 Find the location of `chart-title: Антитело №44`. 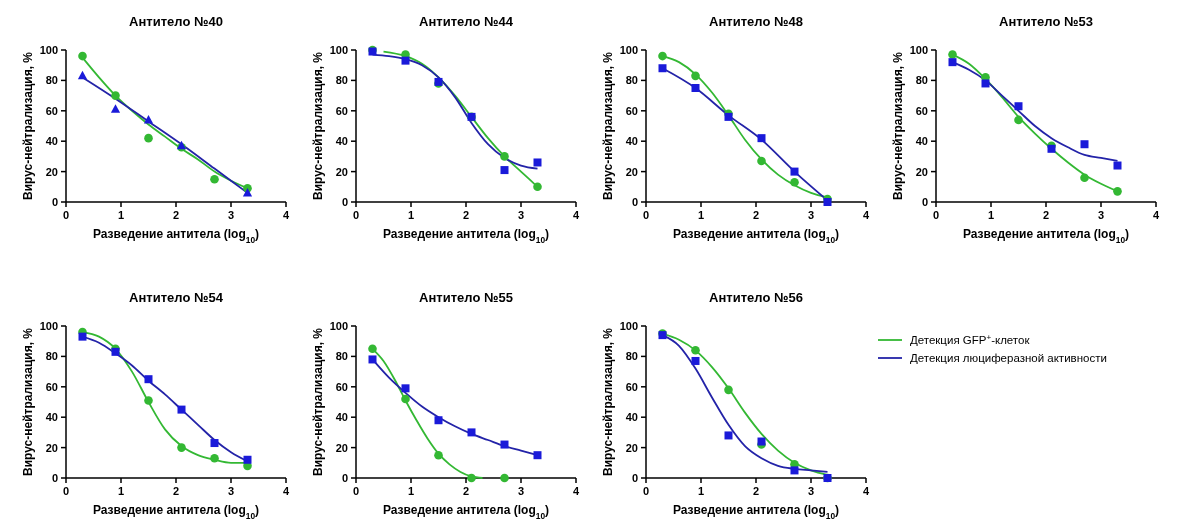

chart-title: Антитело №44 is located at coordinates (466, 21).